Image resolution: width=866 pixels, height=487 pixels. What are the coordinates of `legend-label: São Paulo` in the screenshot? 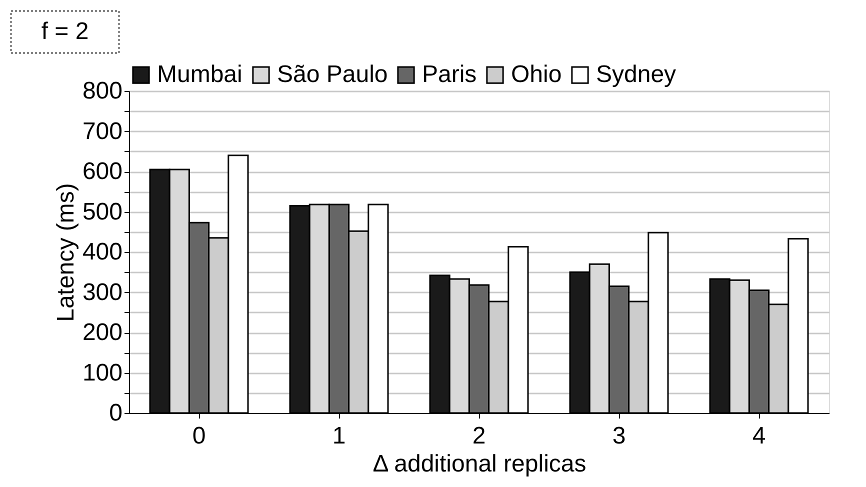 It's located at (332, 74).